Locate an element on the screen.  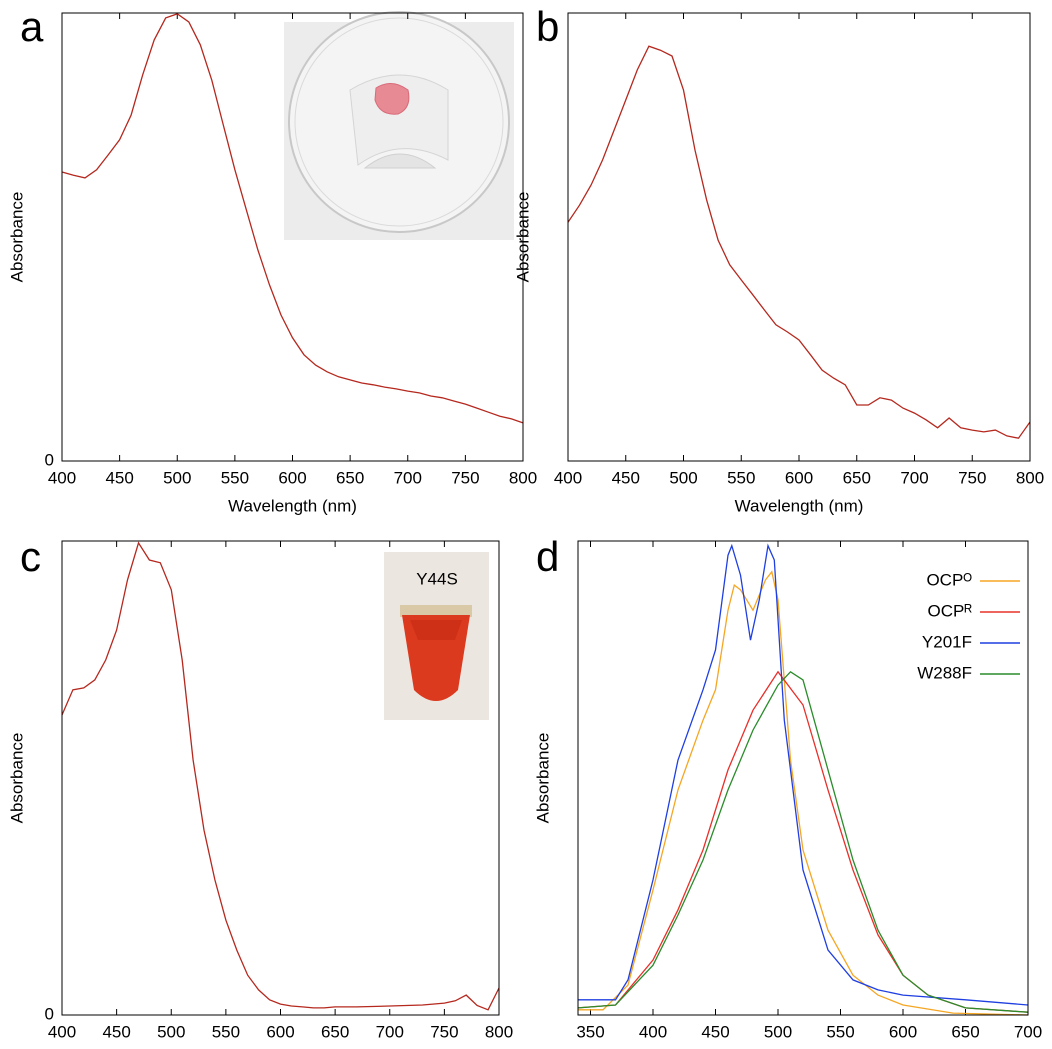
legend-label: OCPᴼ is located at coordinates (949, 579).